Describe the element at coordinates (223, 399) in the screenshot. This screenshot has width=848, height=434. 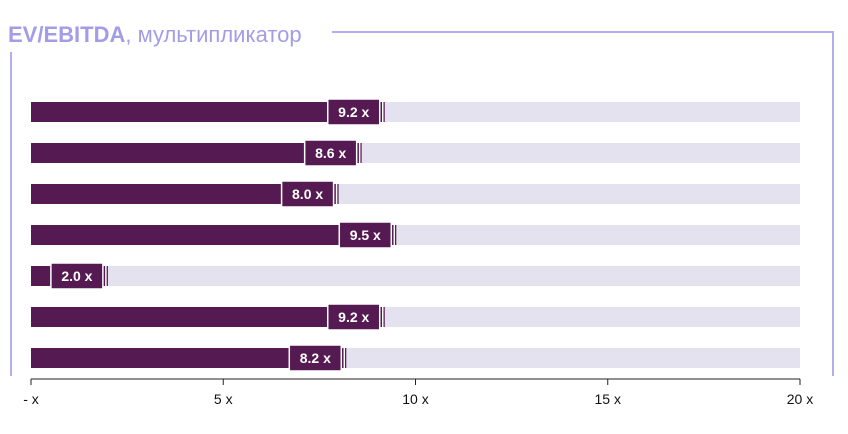
I see `x-tick-label: 5 x` at that location.